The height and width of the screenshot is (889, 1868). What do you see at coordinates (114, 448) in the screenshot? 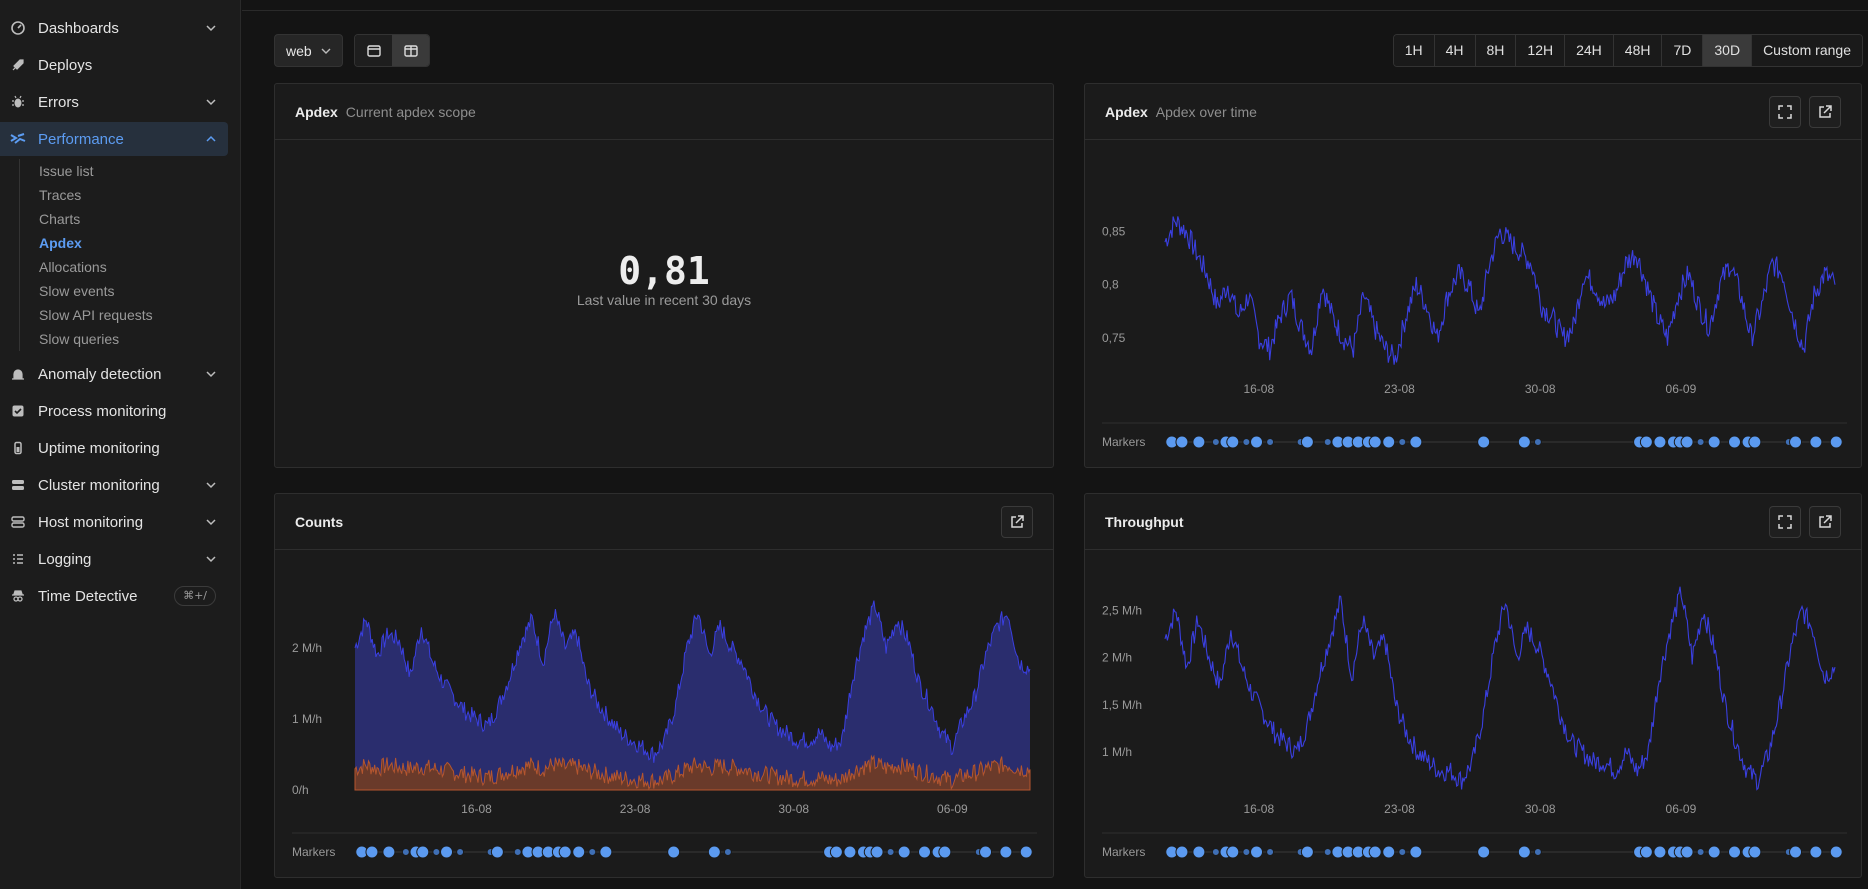
I see `nav-uptime-monitoring: Uptime monitoring` at bounding box center [114, 448].